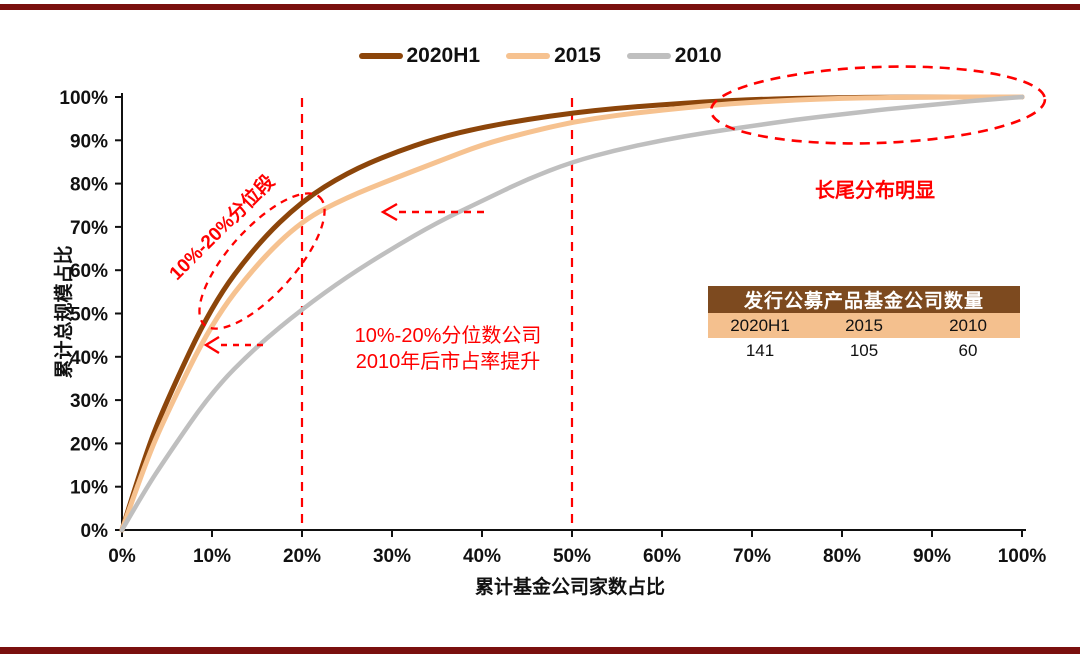 This screenshot has width=1080, height=656. I want to click on legend-label-2010: 2010, so click(698, 55).